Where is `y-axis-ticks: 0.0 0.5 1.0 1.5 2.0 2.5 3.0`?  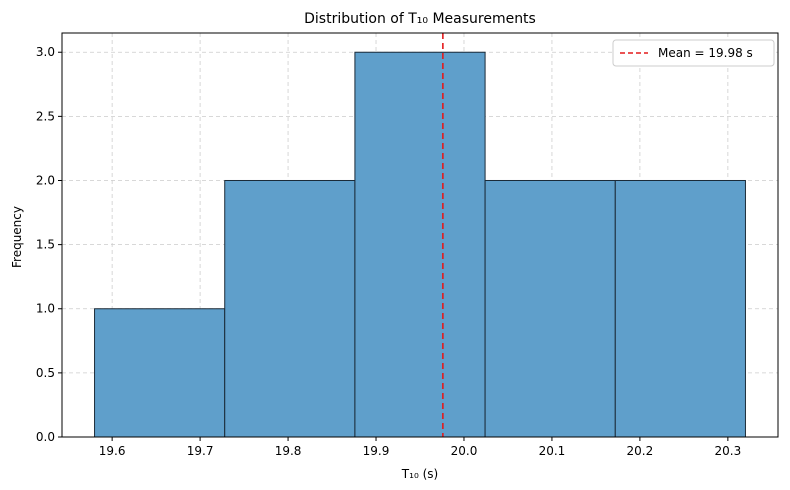 y-axis-ticks: 0.0 0.5 1.0 1.5 2.0 2.5 3.0 is located at coordinates (49, 244).